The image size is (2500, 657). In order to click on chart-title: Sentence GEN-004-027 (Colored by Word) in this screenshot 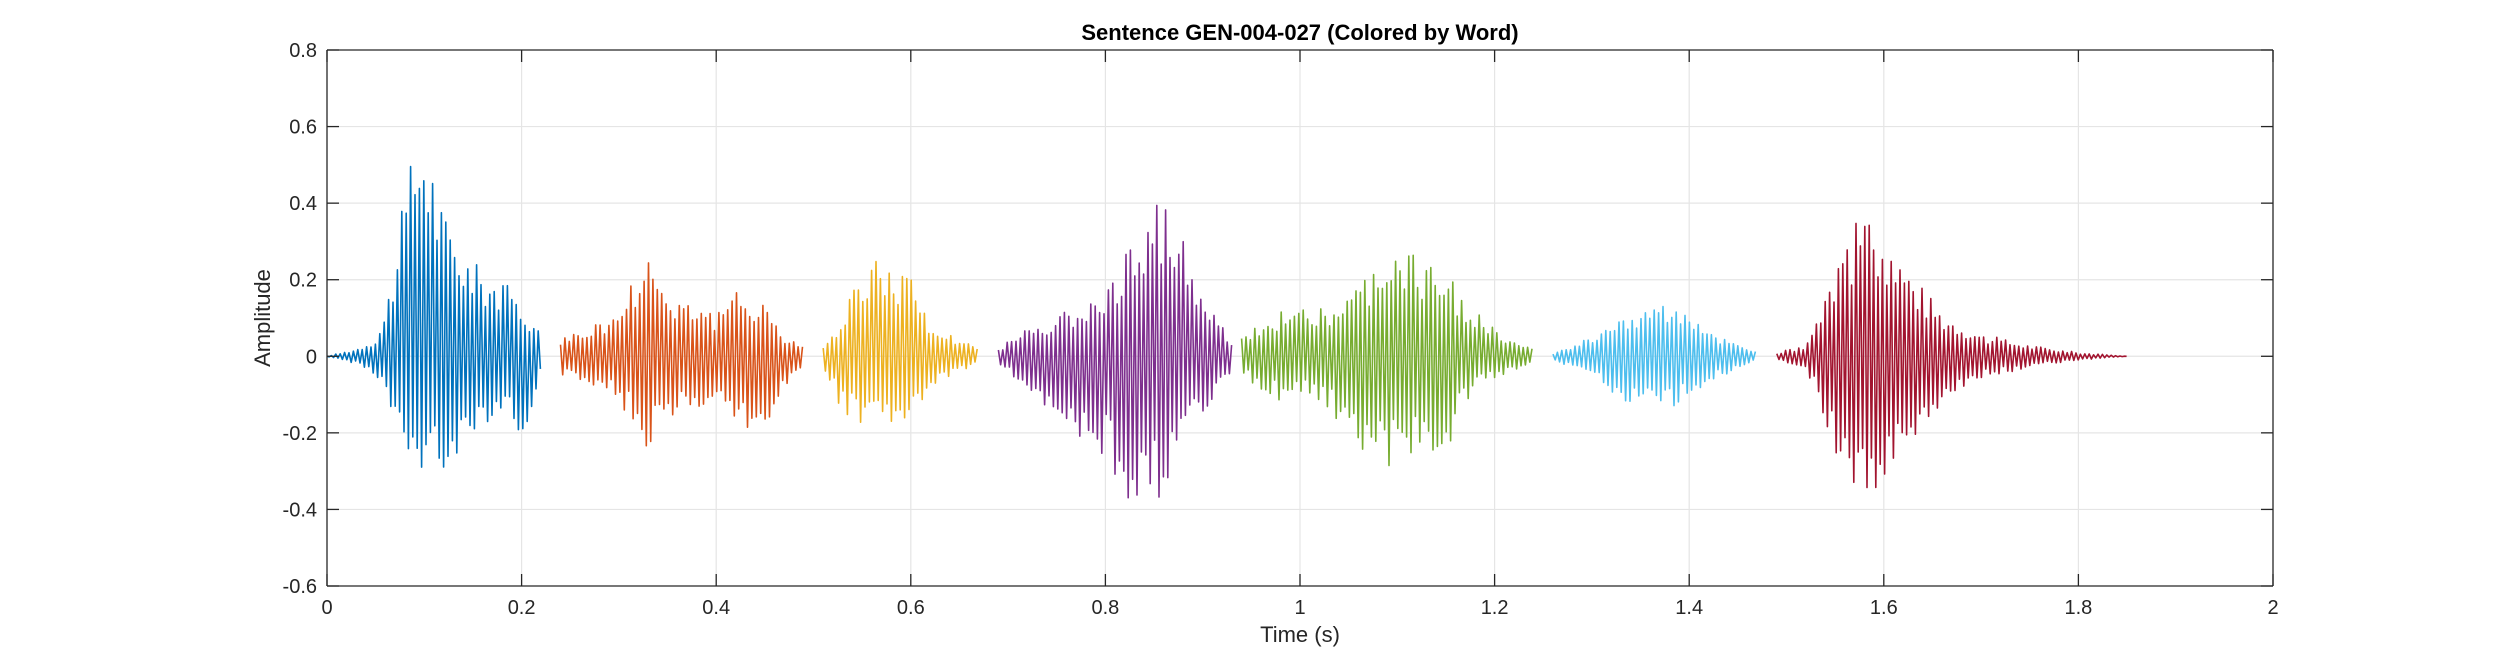, I will do `click(1299, 32)`.